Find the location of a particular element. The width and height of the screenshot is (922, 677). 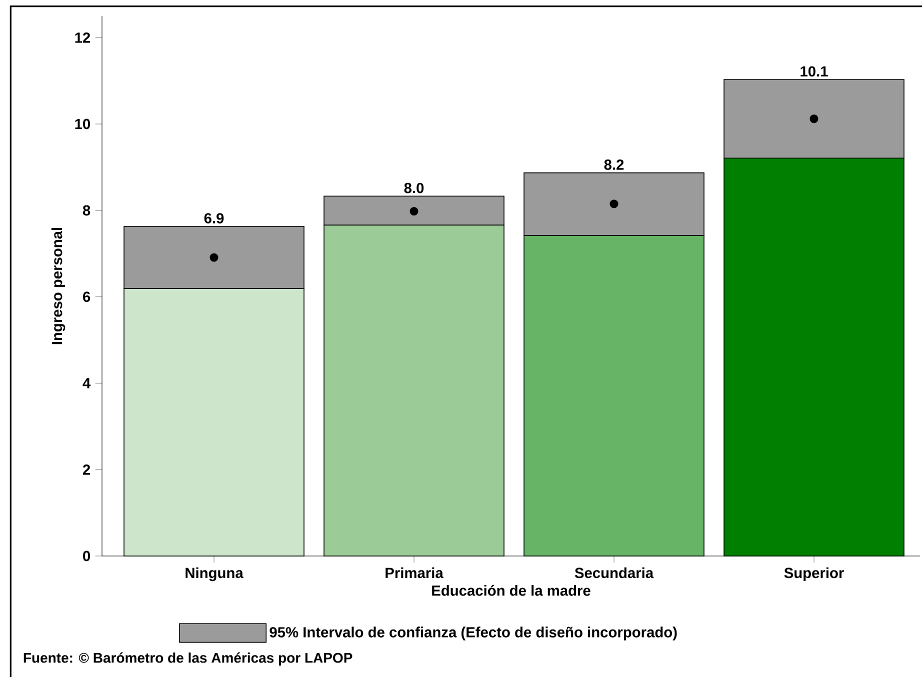

x-tick-label: Ninguna is located at coordinates (215, 574).